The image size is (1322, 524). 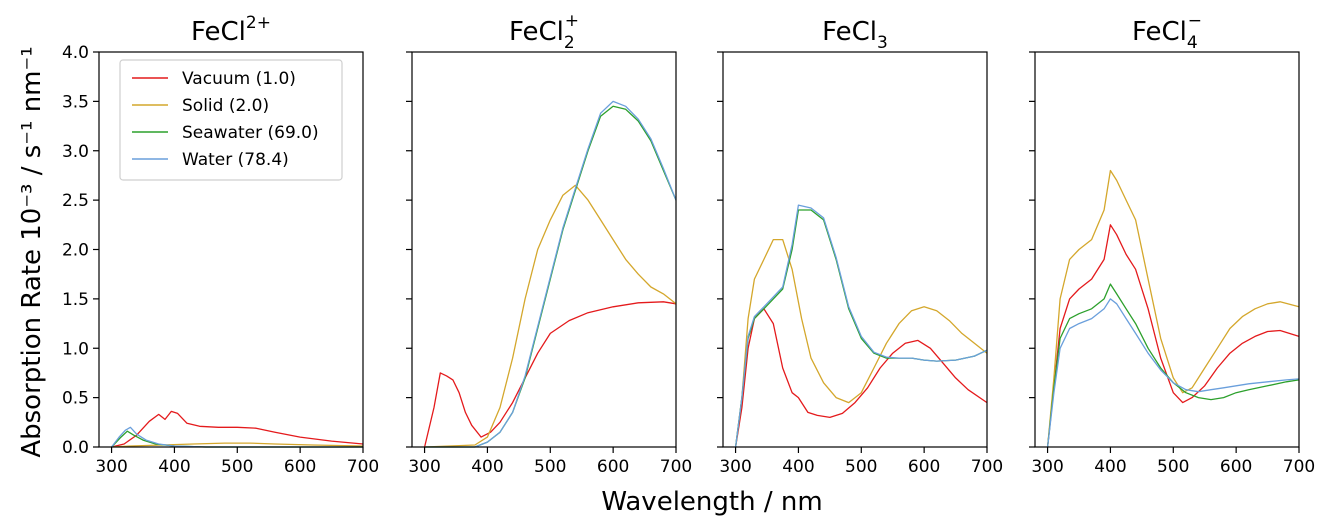 What do you see at coordinates (75, 300) in the screenshot?
I see `y-tick-label: 1.5` at bounding box center [75, 300].